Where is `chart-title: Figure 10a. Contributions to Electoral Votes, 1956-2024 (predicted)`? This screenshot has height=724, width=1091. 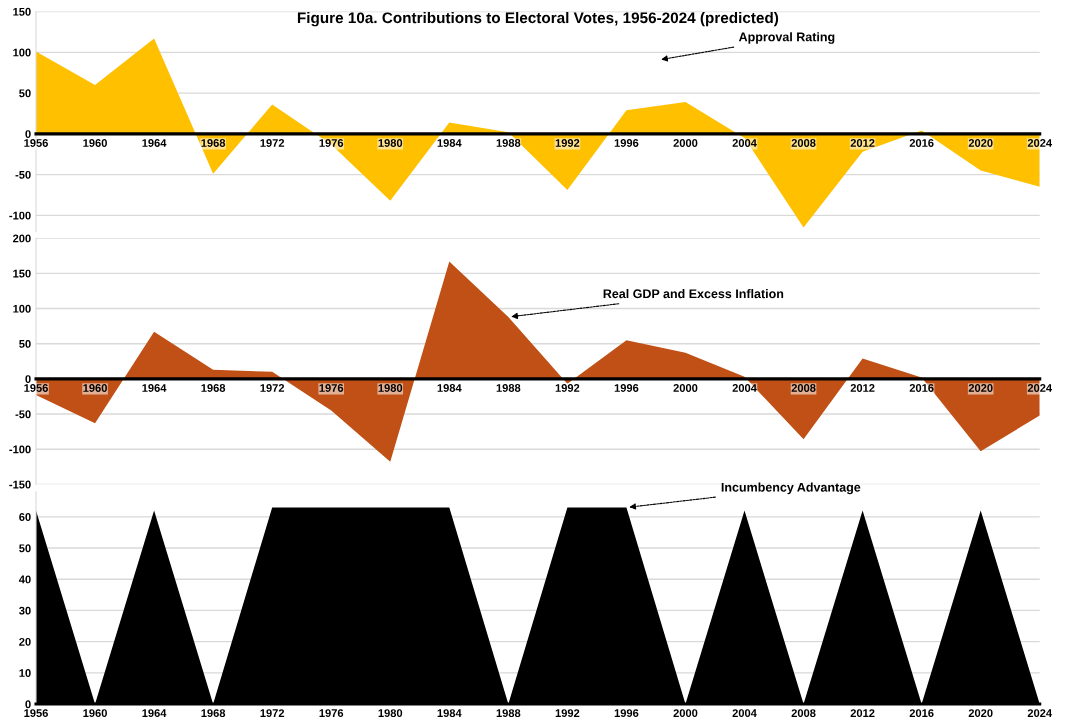 chart-title: Figure 10a. Contributions to Electoral Votes, 1956-2024 (predicted) is located at coordinates (538, 19).